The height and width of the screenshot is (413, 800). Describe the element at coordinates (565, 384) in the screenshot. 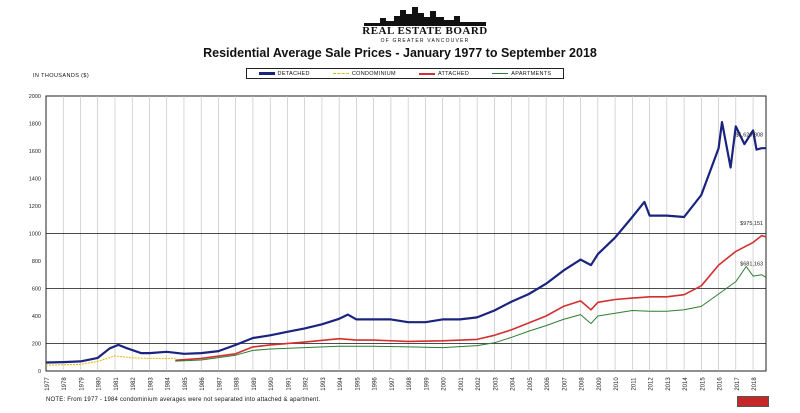

I see `x-tick-label: 2007` at that location.